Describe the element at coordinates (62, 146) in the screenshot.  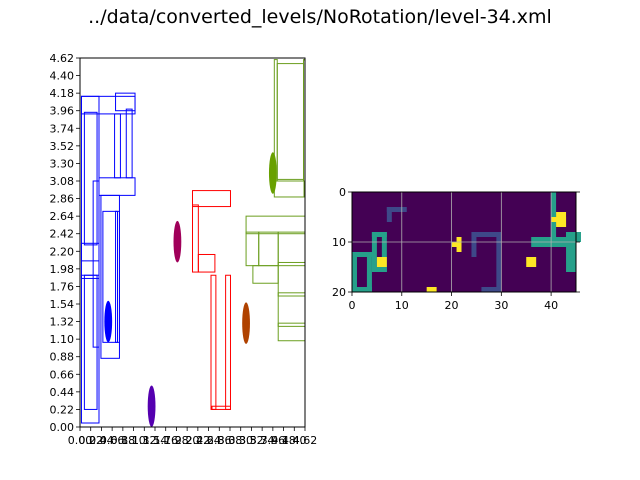
I see `y-tick-label: 3.52` at that location.